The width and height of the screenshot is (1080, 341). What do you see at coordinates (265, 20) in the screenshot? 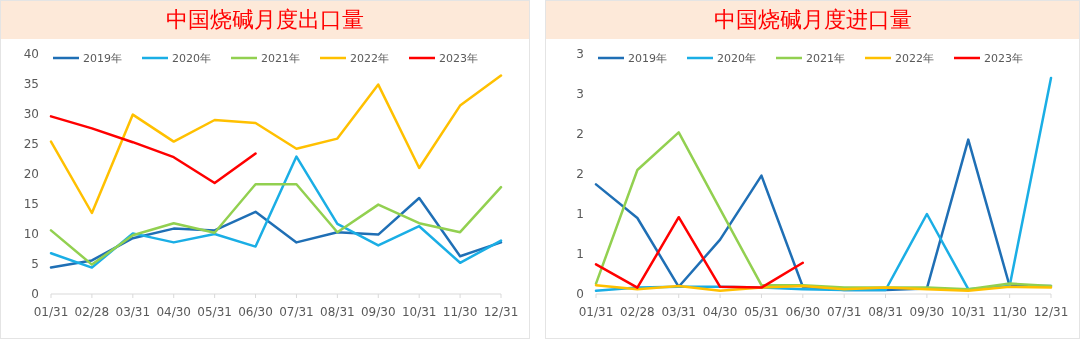
I see `chart-title: 中国烧碱月度出口量` at bounding box center [265, 20].